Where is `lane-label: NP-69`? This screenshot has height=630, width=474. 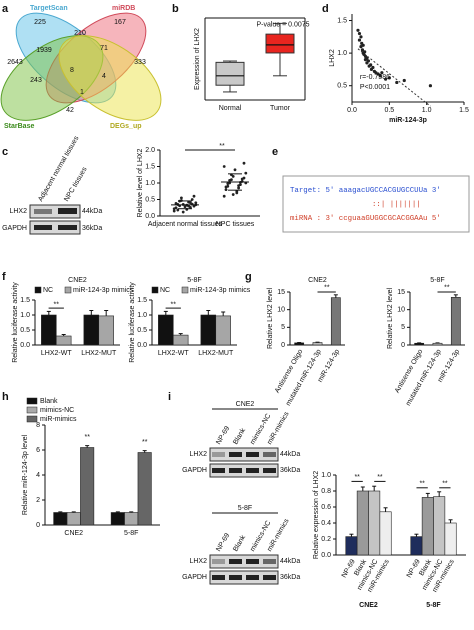
lane-label: NP-69 is located at coordinates (223, 542).